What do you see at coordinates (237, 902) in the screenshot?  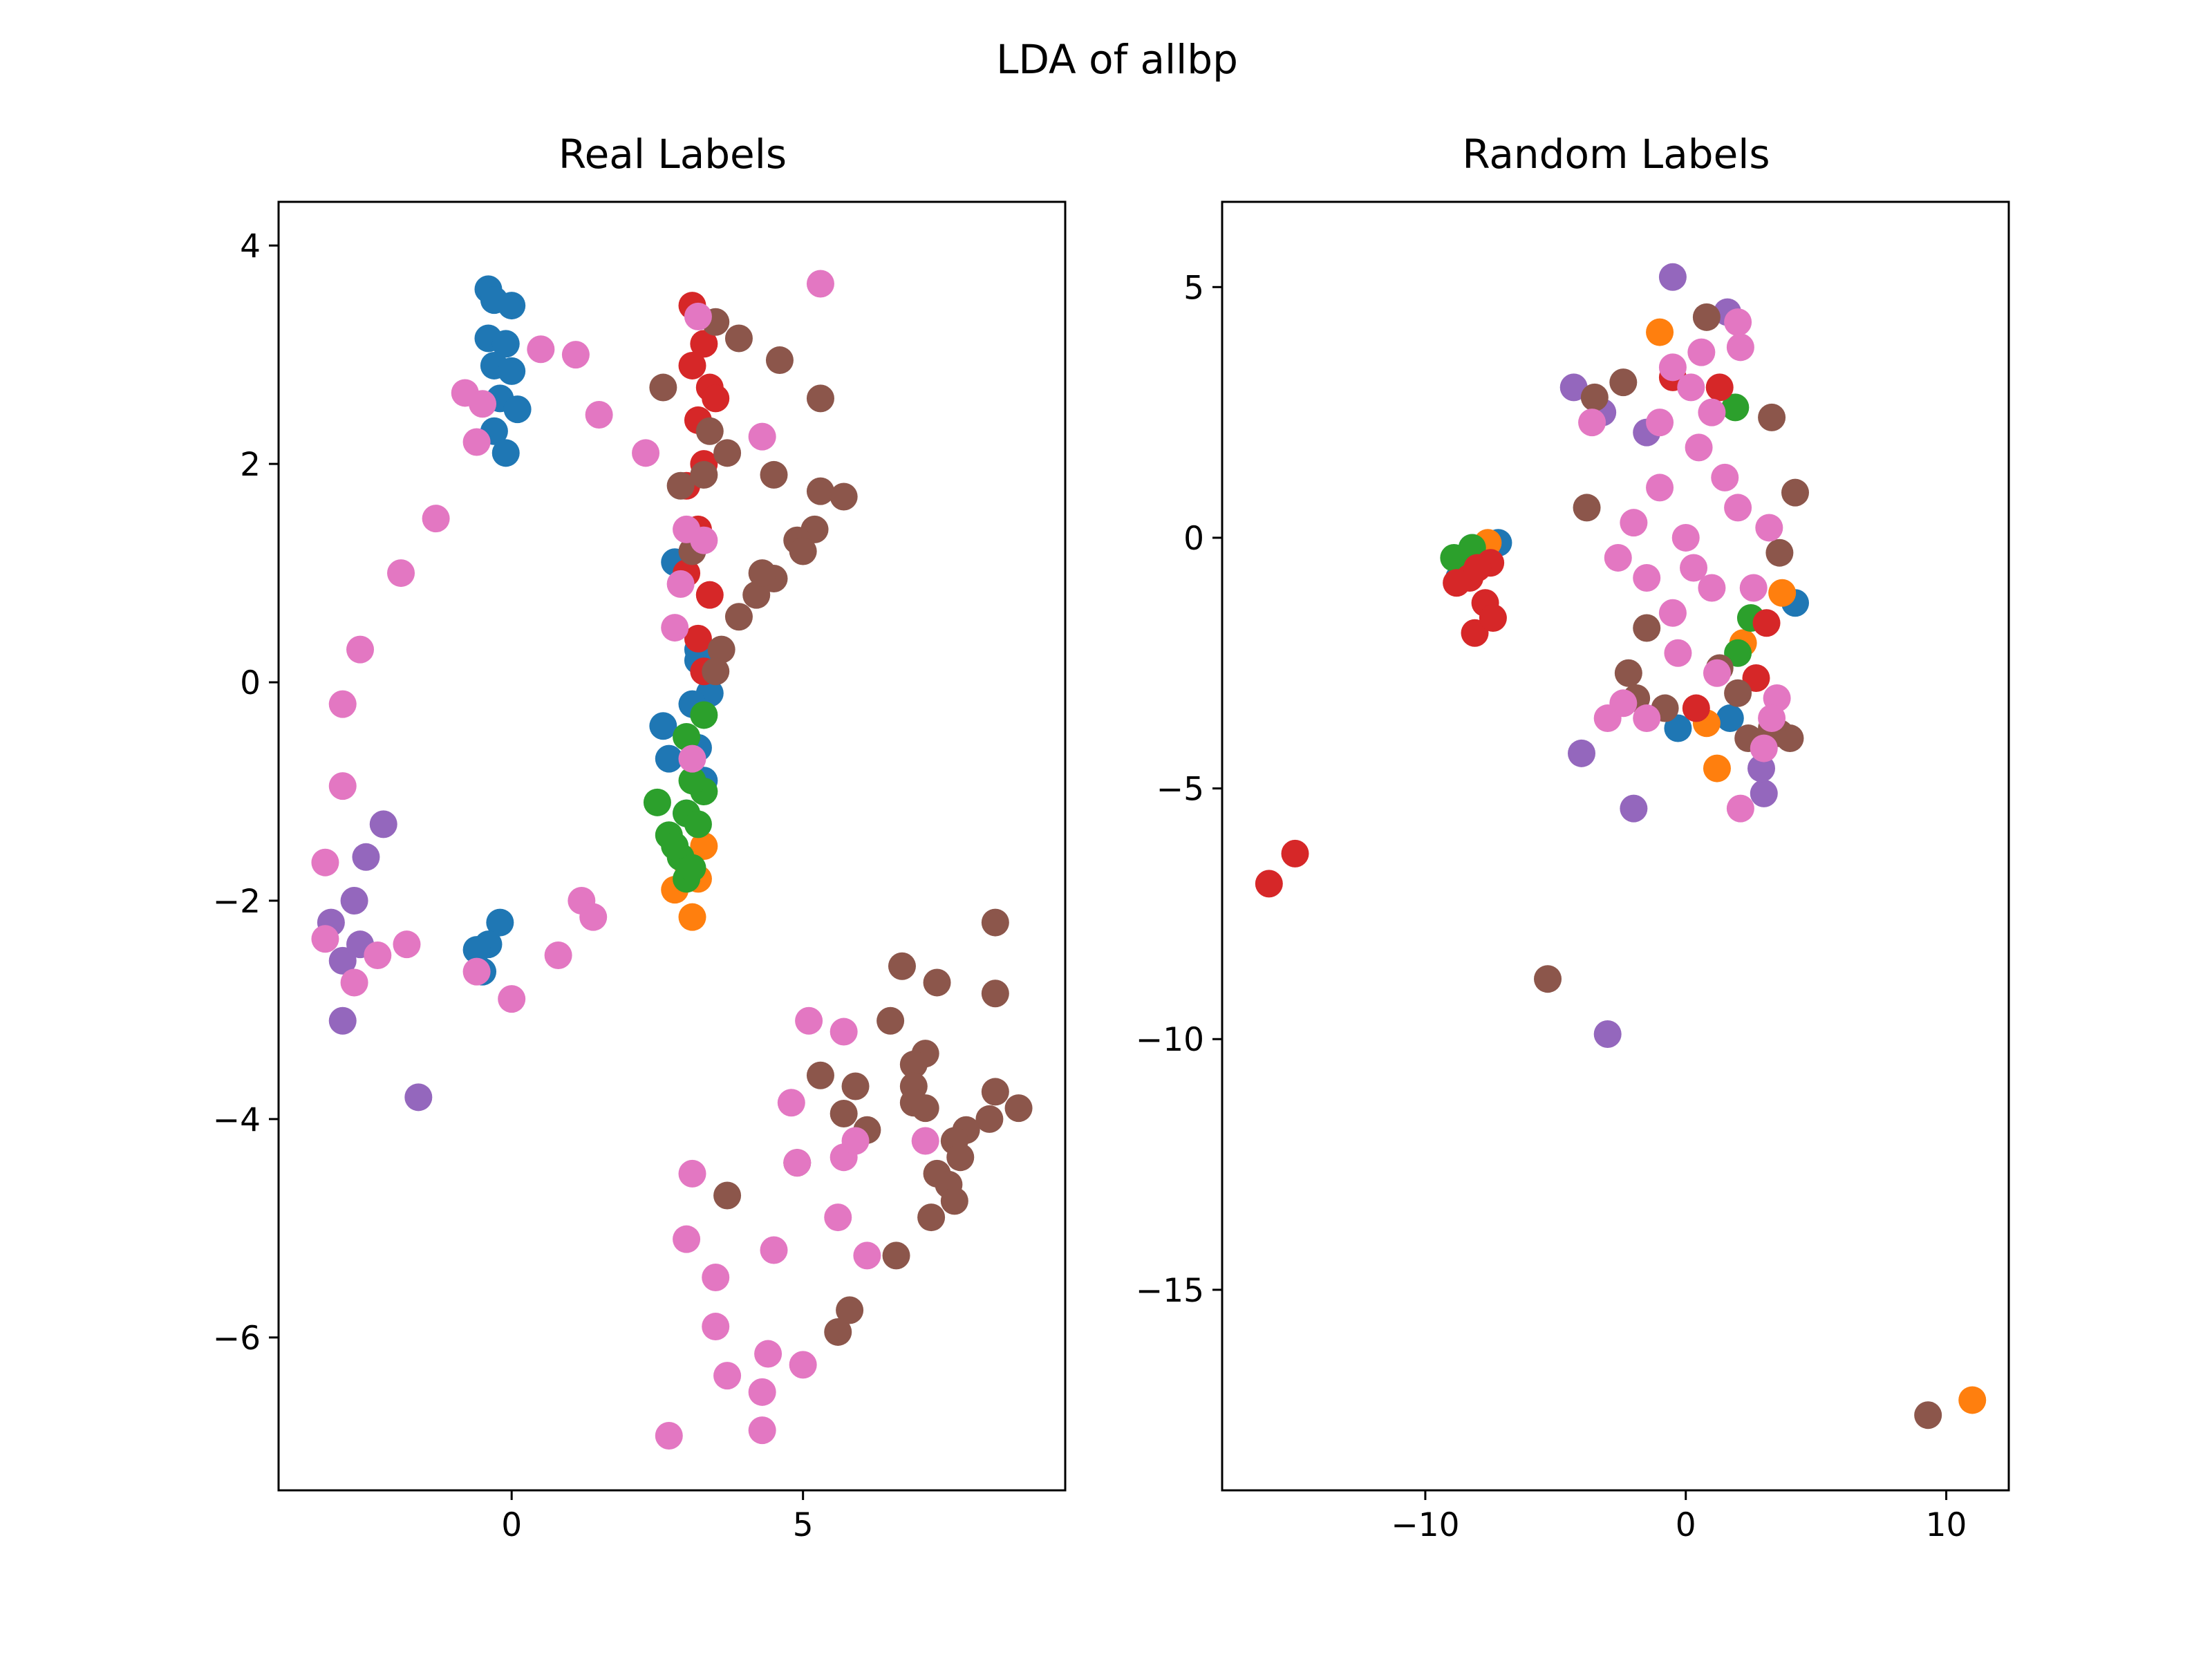 I see `y-tick-label-real-3: −2` at bounding box center [237, 902].